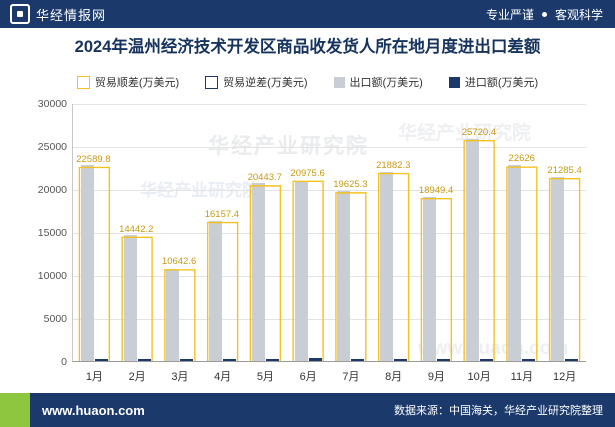 The image size is (615, 427). Describe the element at coordinates (350, 185) in the screenshot. I see `surplus-value-label: 19625.3` at that location.